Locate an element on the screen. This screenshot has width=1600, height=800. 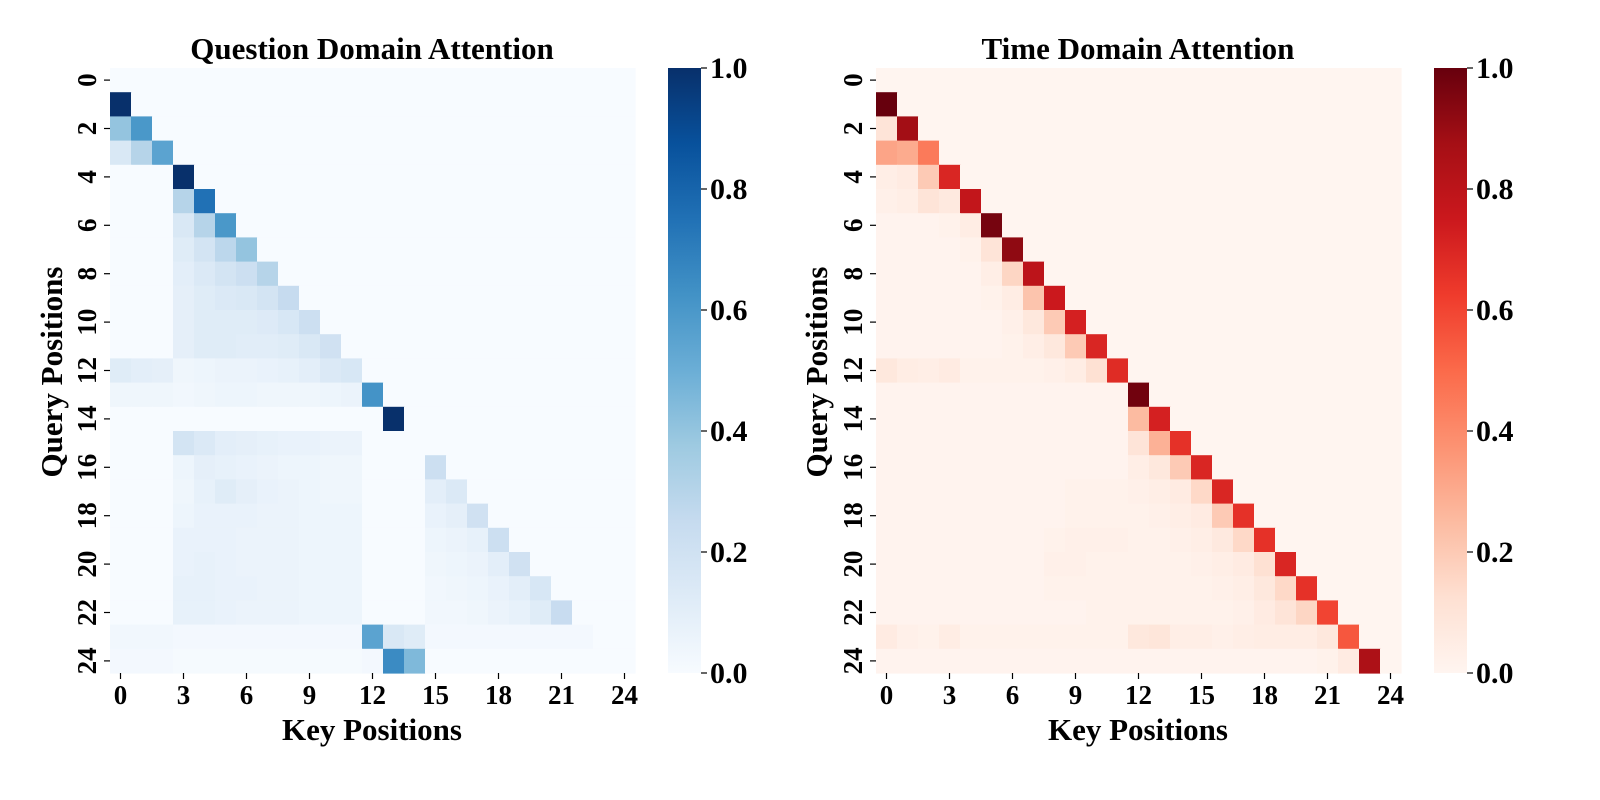
x-tick-label: 15 is located at coordinates (1201, 695).